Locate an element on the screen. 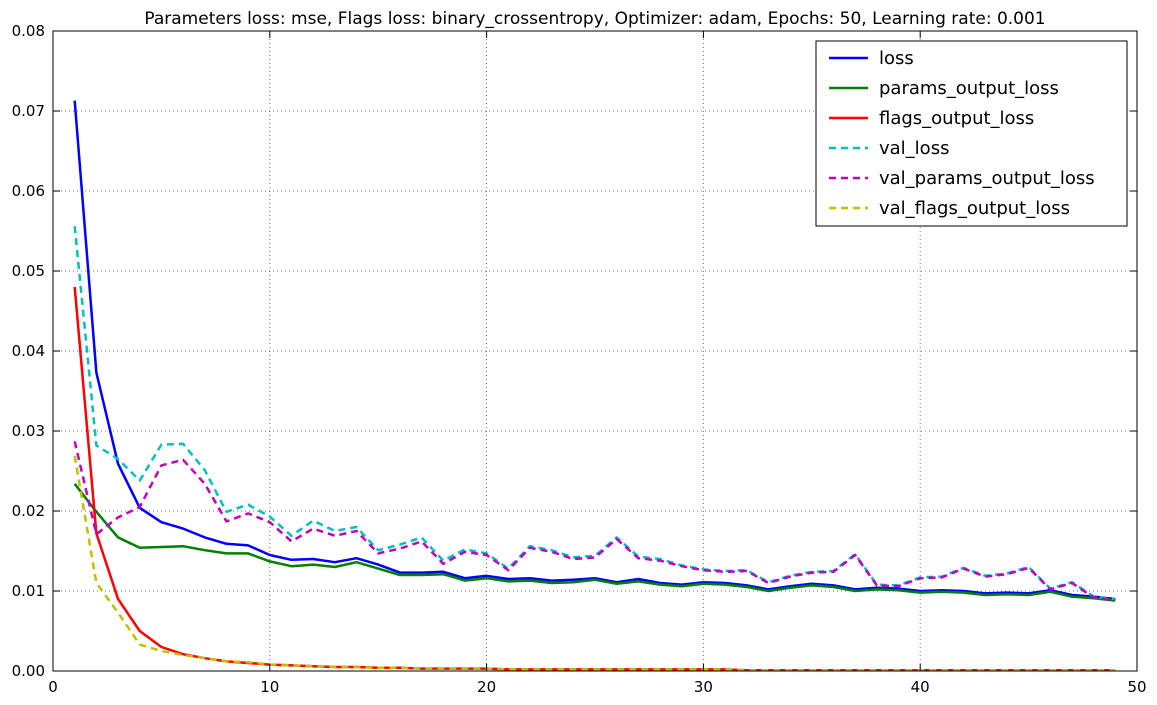 This screenshot has width=1157, height=705. legend-label: val_flags_output_loss is located at coordinates (974, 208).